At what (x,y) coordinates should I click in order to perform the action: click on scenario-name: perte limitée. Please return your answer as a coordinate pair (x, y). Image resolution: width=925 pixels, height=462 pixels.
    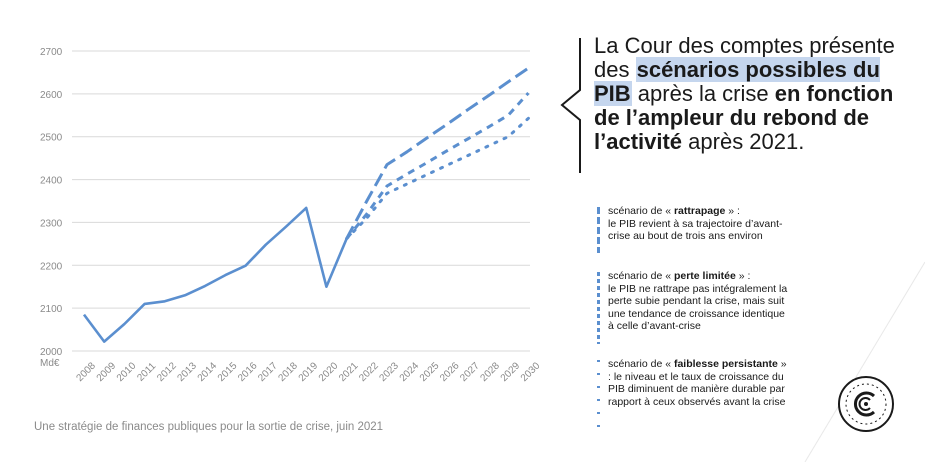
    Looking at the image, I should click on (704, 276).